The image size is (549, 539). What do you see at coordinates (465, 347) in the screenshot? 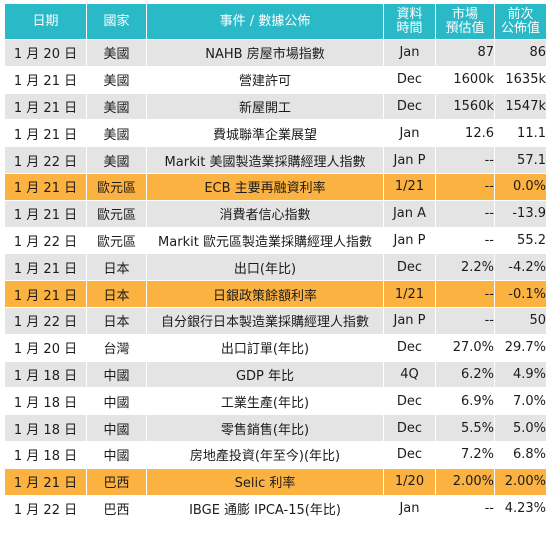
I see `cell-expected: 27.0%` at bounding box center [465, 347].